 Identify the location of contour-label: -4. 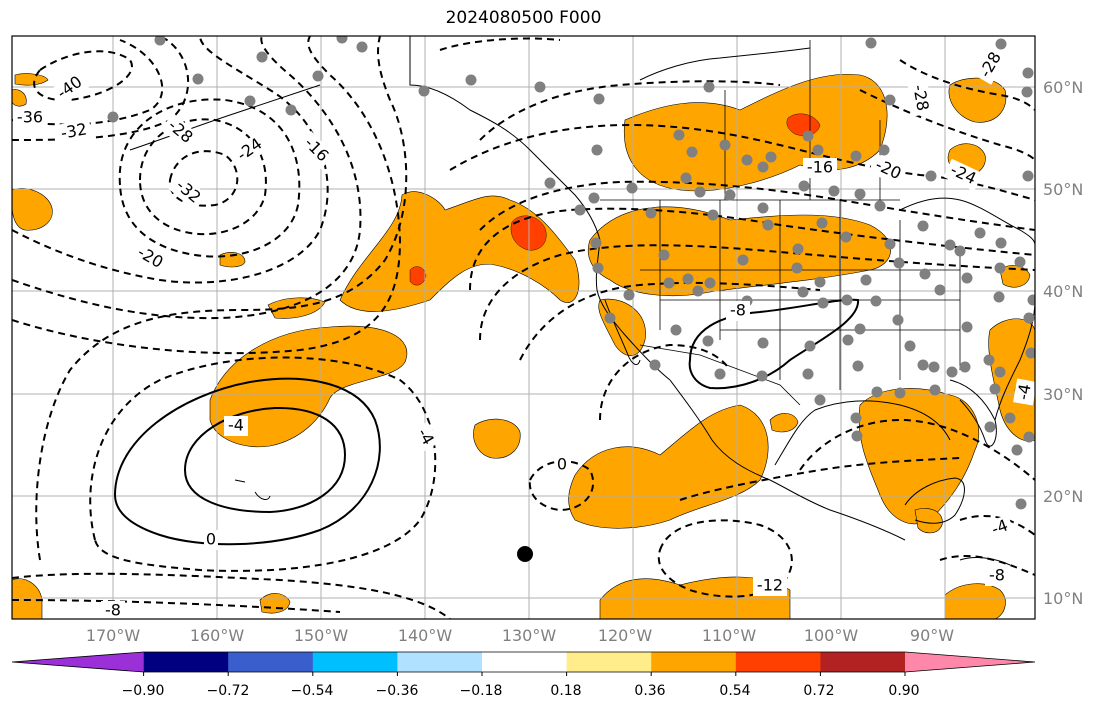
(999, 526).